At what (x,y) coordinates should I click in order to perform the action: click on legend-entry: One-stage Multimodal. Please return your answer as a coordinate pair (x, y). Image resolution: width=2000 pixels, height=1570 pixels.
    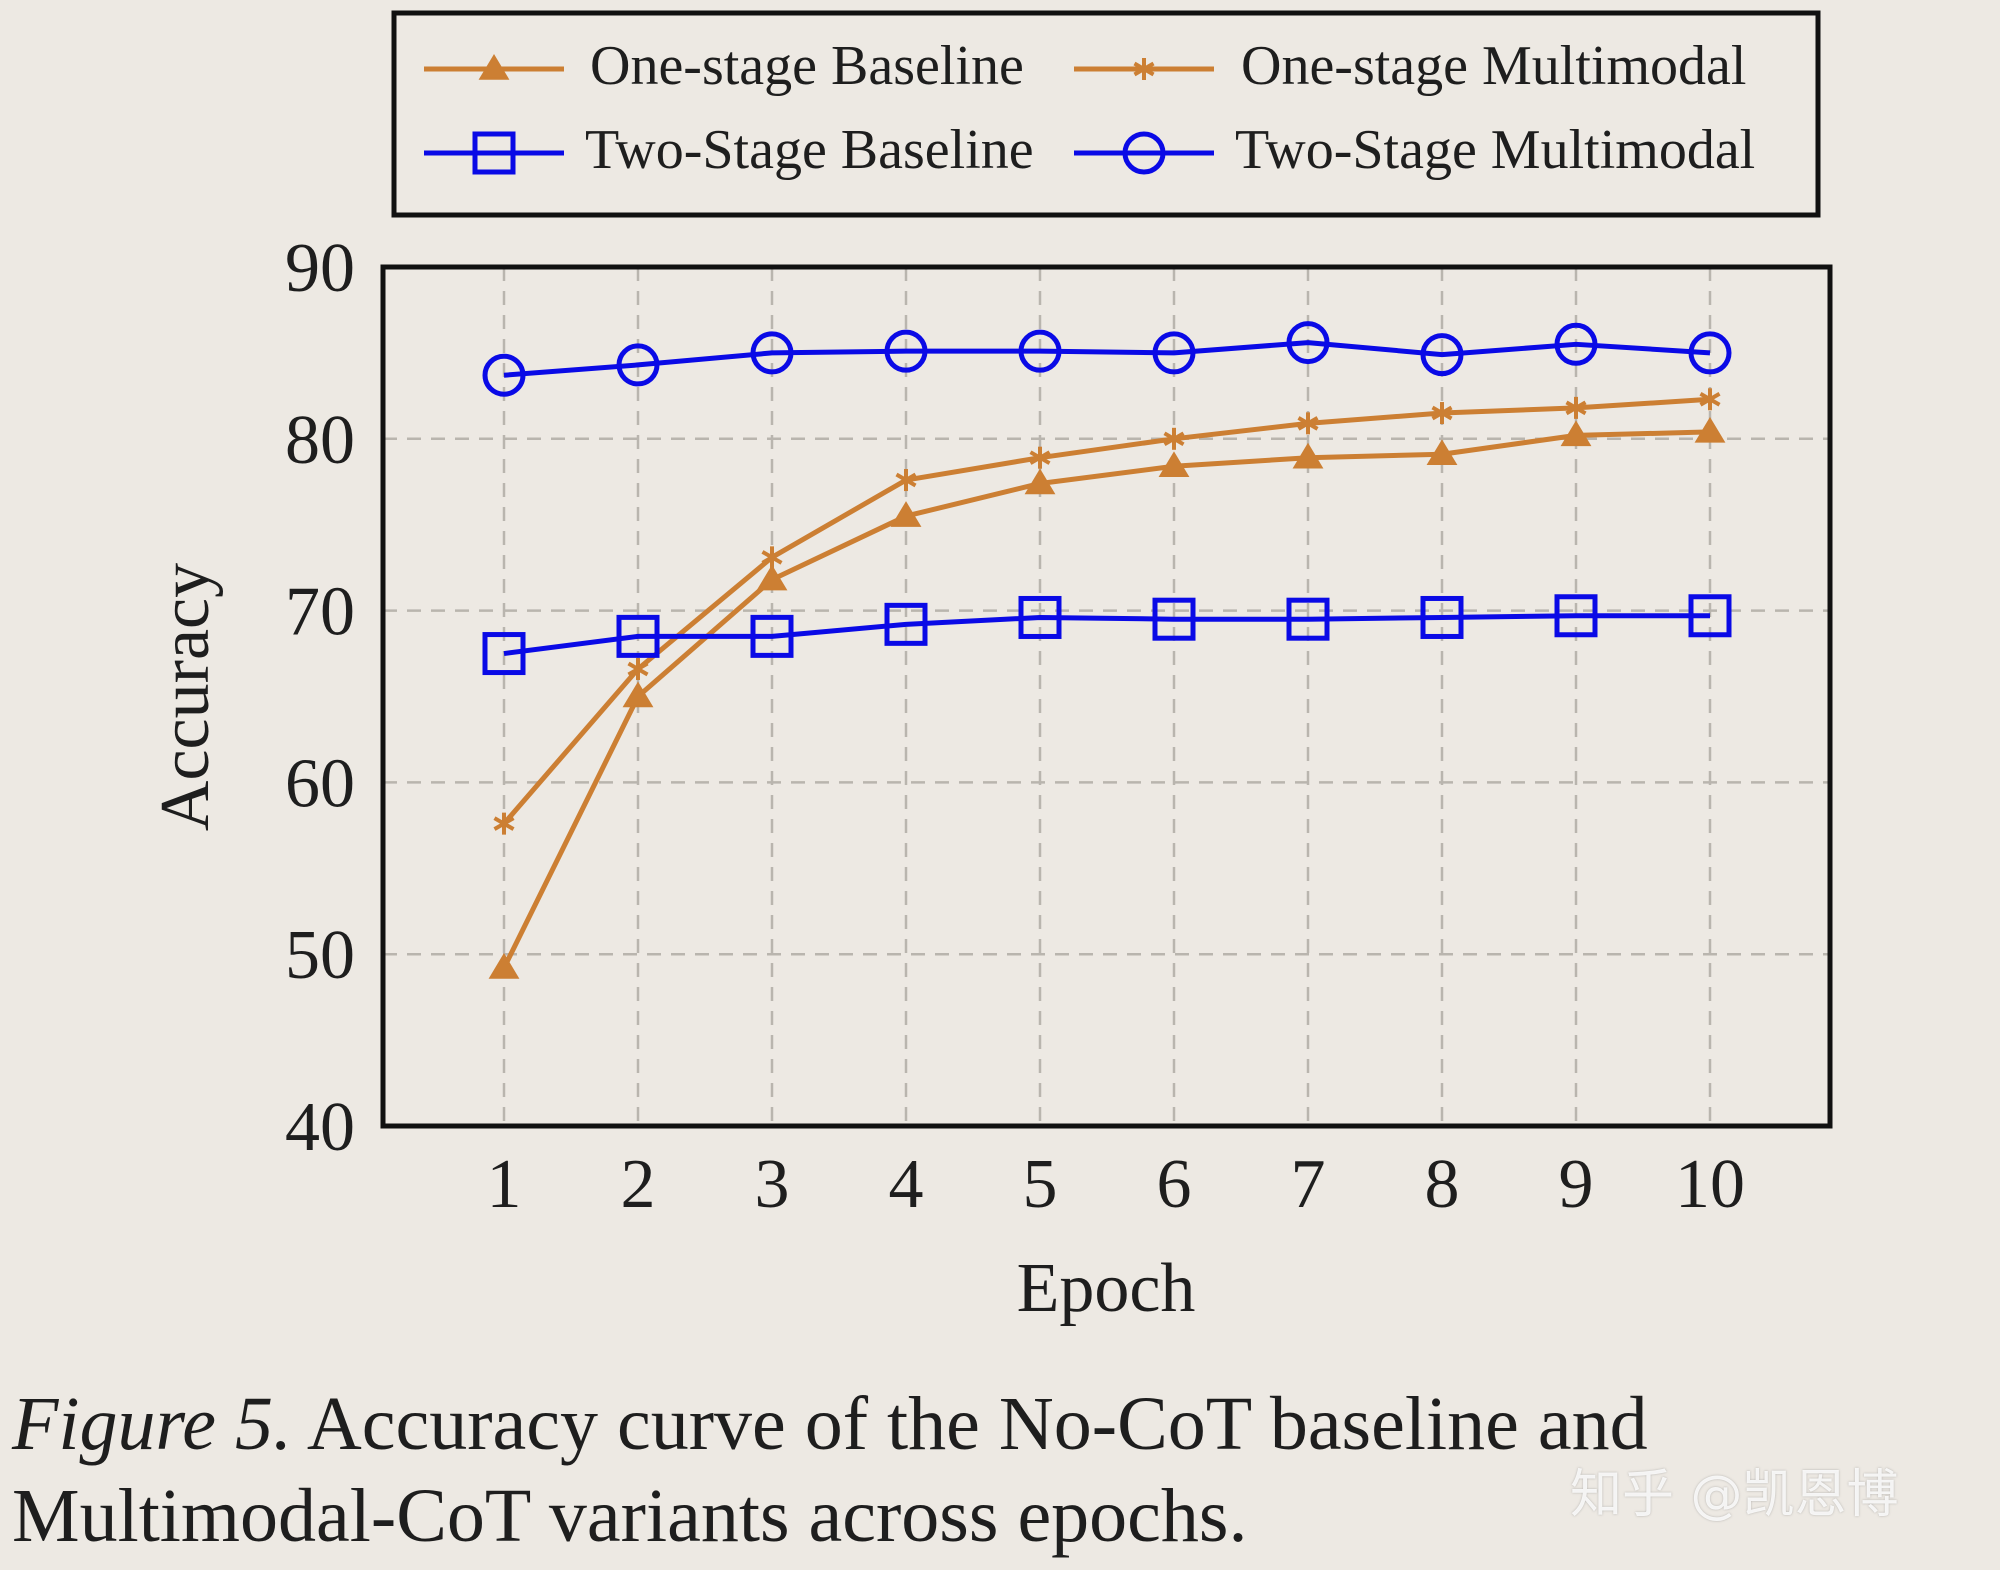
    Looking at the image, I should click on (1410, 66).